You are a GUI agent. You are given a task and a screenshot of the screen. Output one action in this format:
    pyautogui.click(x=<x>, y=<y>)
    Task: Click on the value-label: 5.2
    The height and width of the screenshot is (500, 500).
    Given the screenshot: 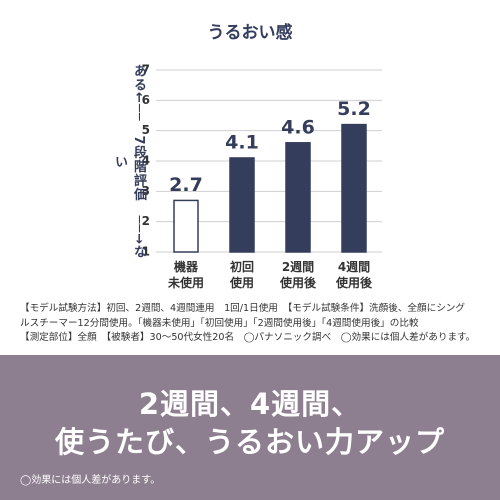 What is the action you would take?
    pyautogui.click(x=354, y=109)
    